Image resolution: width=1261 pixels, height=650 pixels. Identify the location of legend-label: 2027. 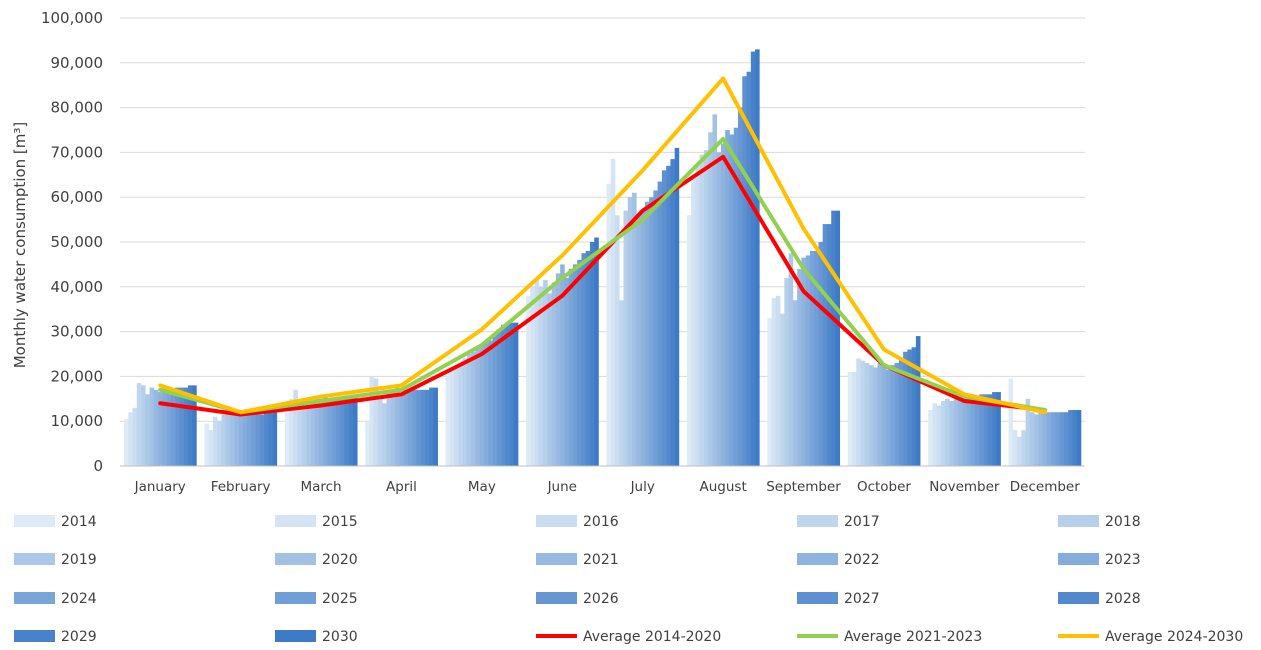
(862, 599).